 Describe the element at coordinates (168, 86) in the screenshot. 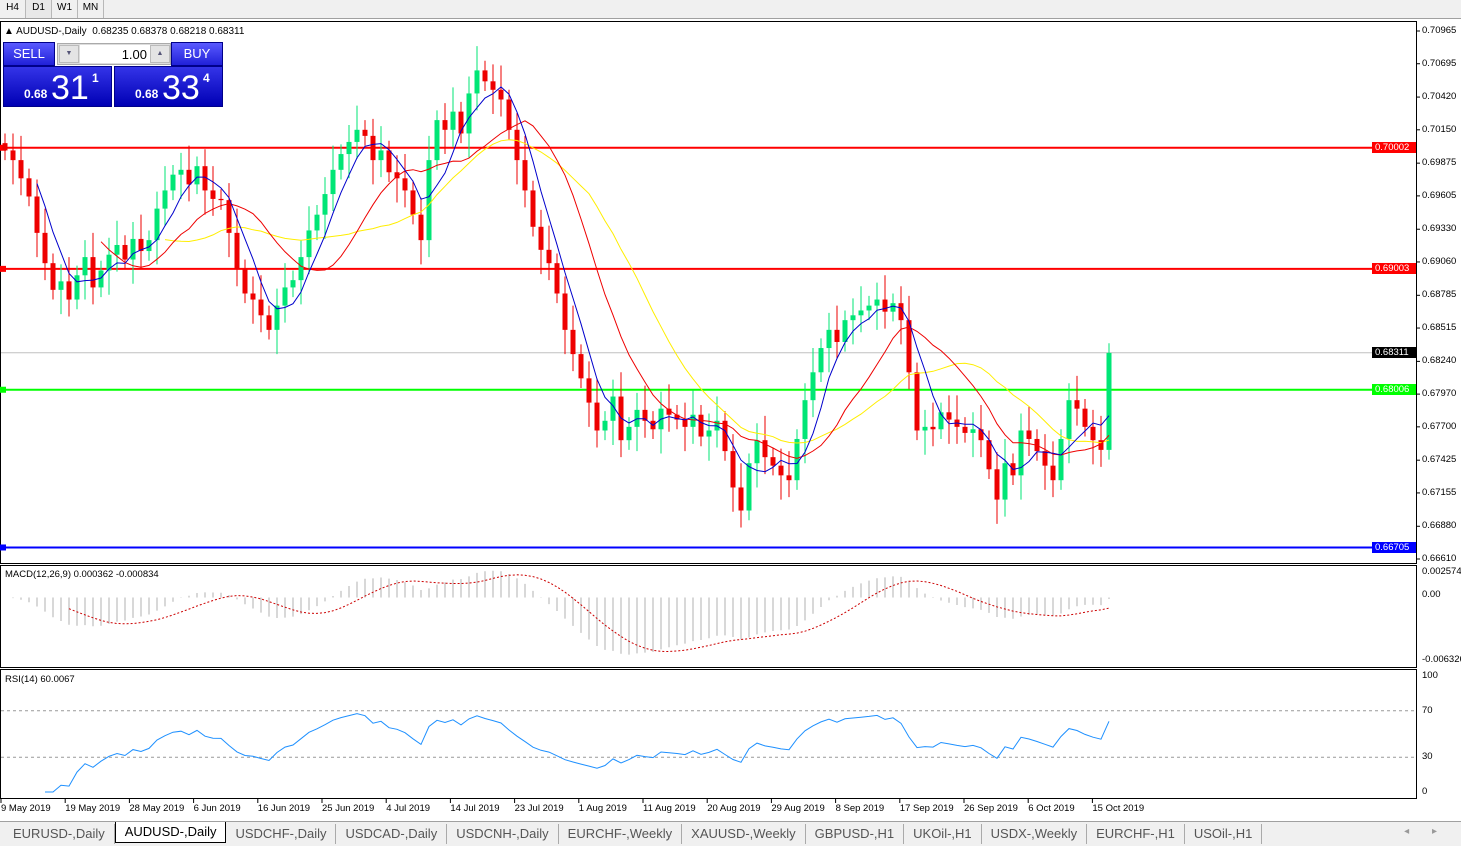

I see `buy-price: 0.68 33 4` at that location.